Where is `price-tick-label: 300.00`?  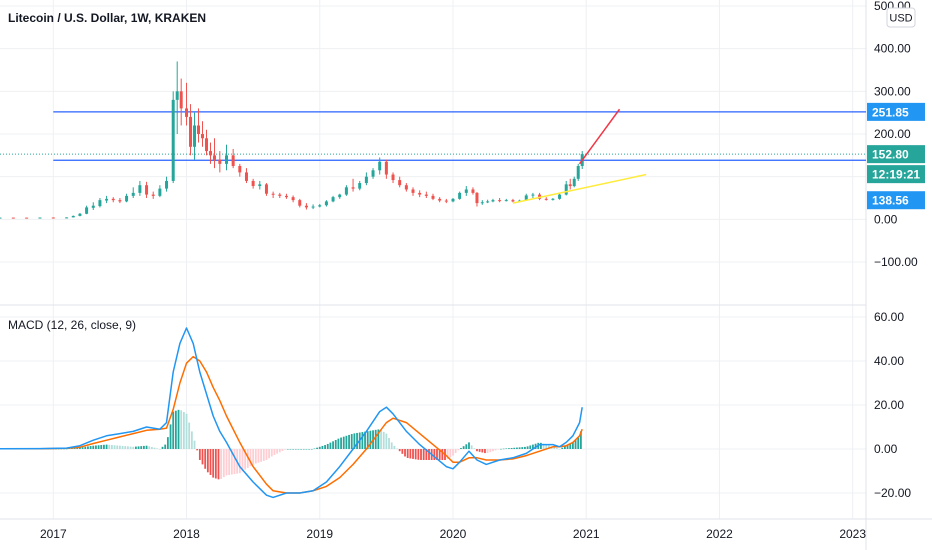
price-tick-label: 300.00 is located at coordinates (892, 91).